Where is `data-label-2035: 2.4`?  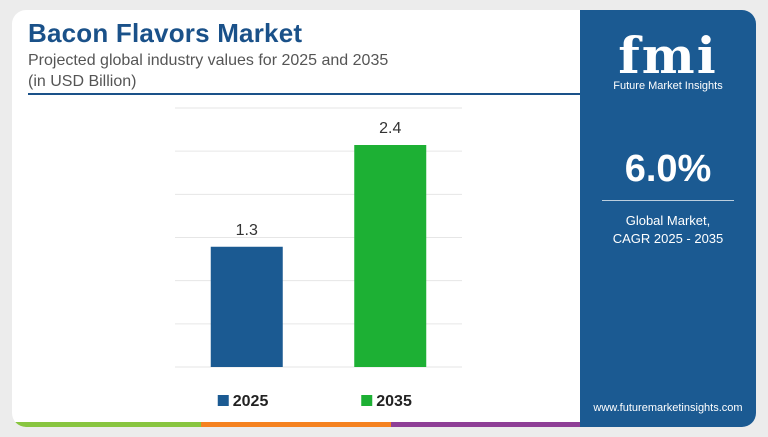 data-label-2035: 2.4 is located at coordinates (390, 128).